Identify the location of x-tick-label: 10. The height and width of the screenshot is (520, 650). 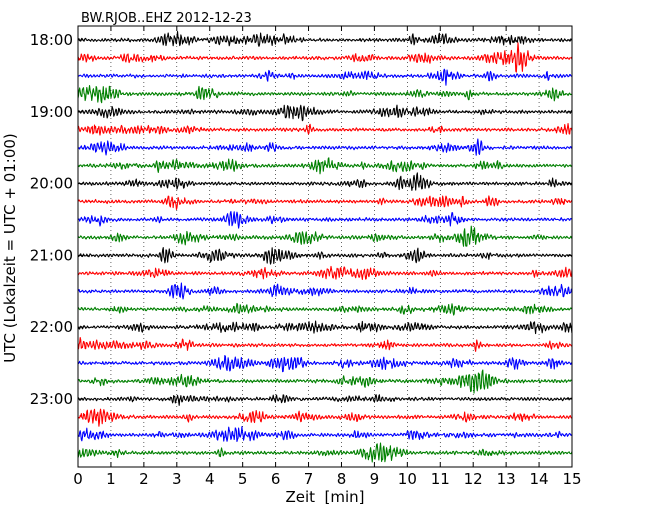
(407, 479).